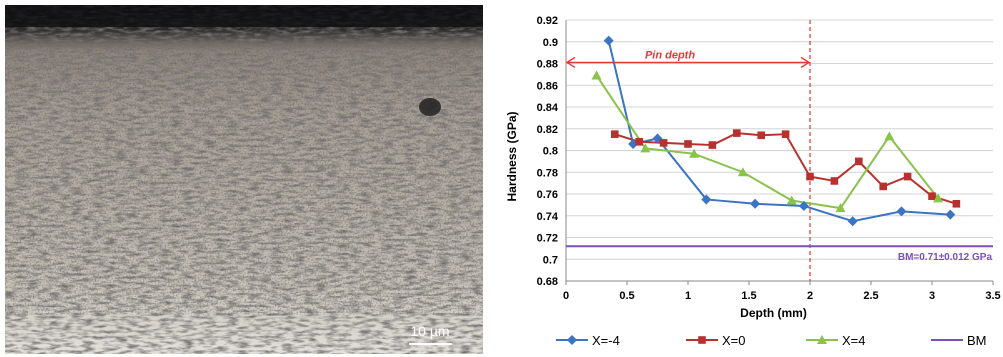 This screenshot has width=1003, height=357. I want to click on y-tick-label: 0.76, so click(547, 195).